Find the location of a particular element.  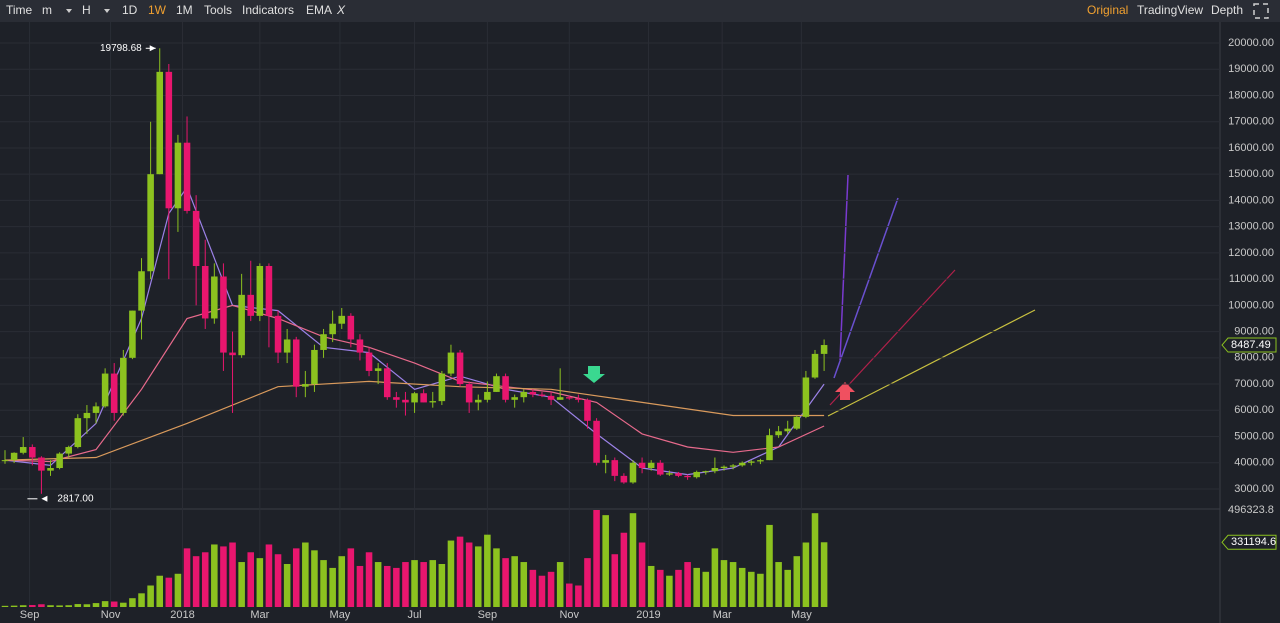

y-tick-label: 11000.00 is located at coordinates (1251, 279).